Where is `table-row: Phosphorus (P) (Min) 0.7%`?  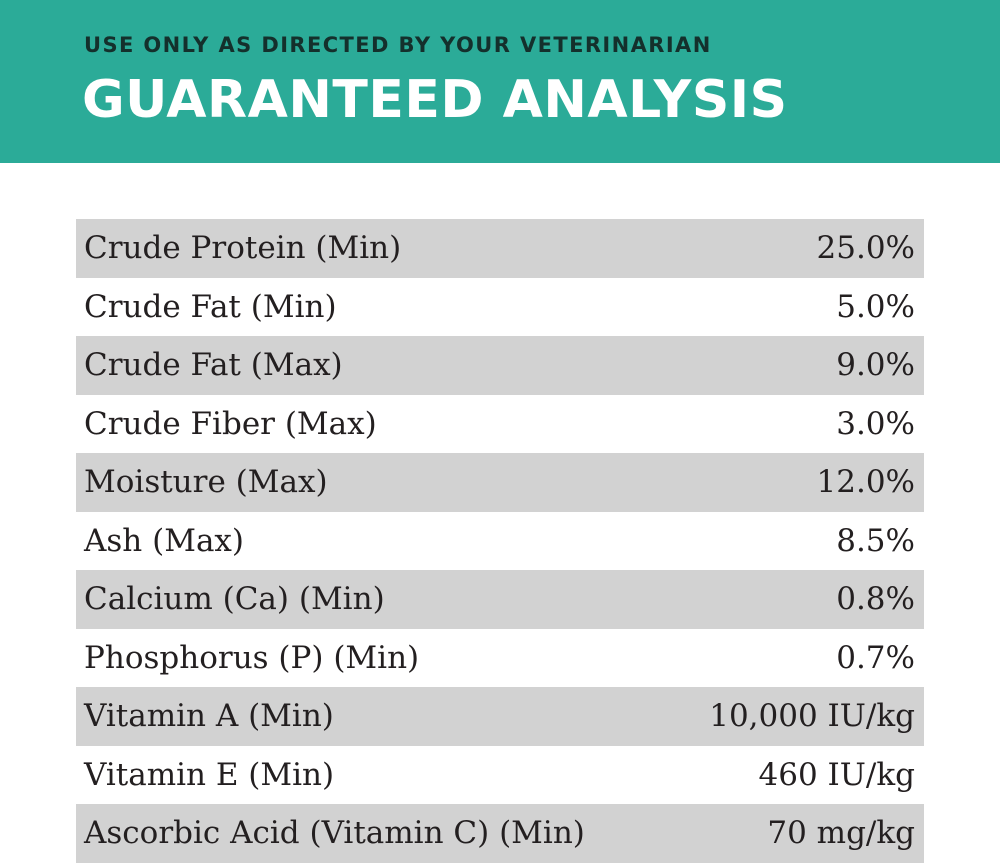 table-row: Phosphorus (P) (Min) 0.7% is located at coordinates (500, 658).